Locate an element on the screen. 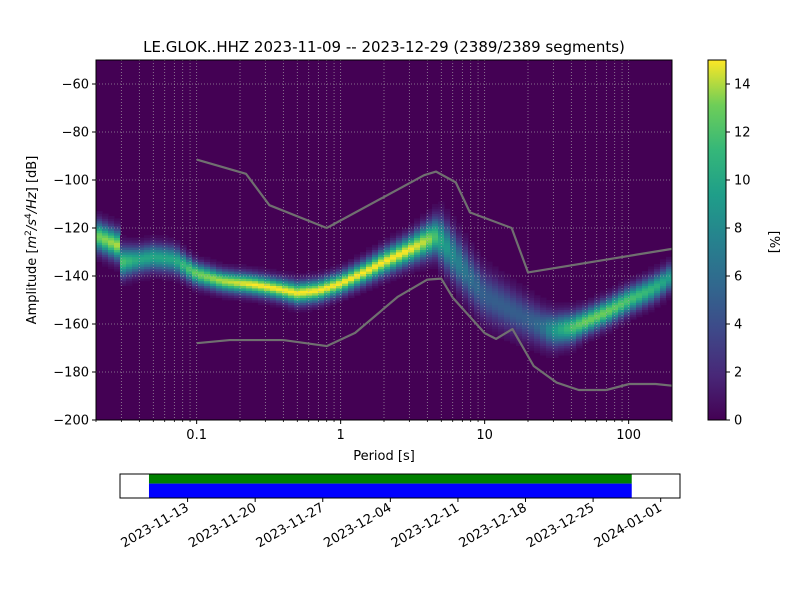  y-tick-label: −120 is located at coordinates (71, 229).